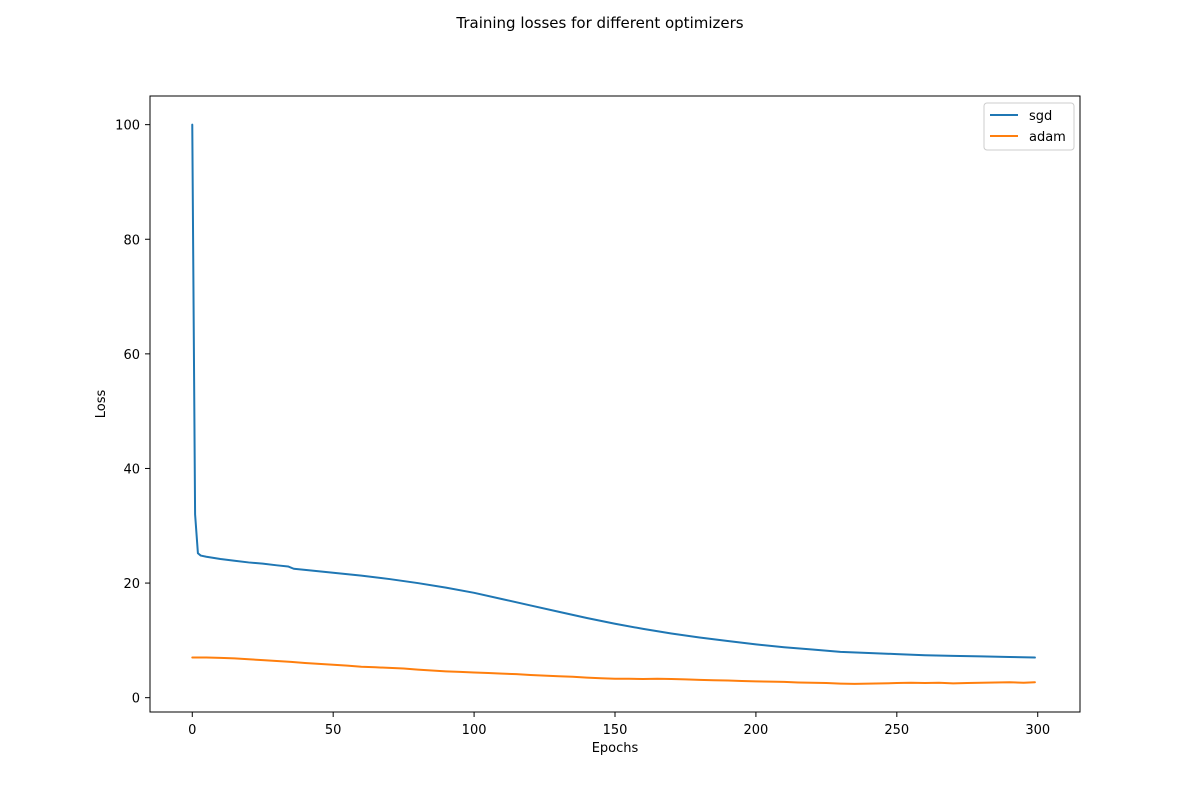 Image resolution: width=1200 pixels, height=800 pixels. I want to click on x-tick-label-0: 0, so click(192, 730).